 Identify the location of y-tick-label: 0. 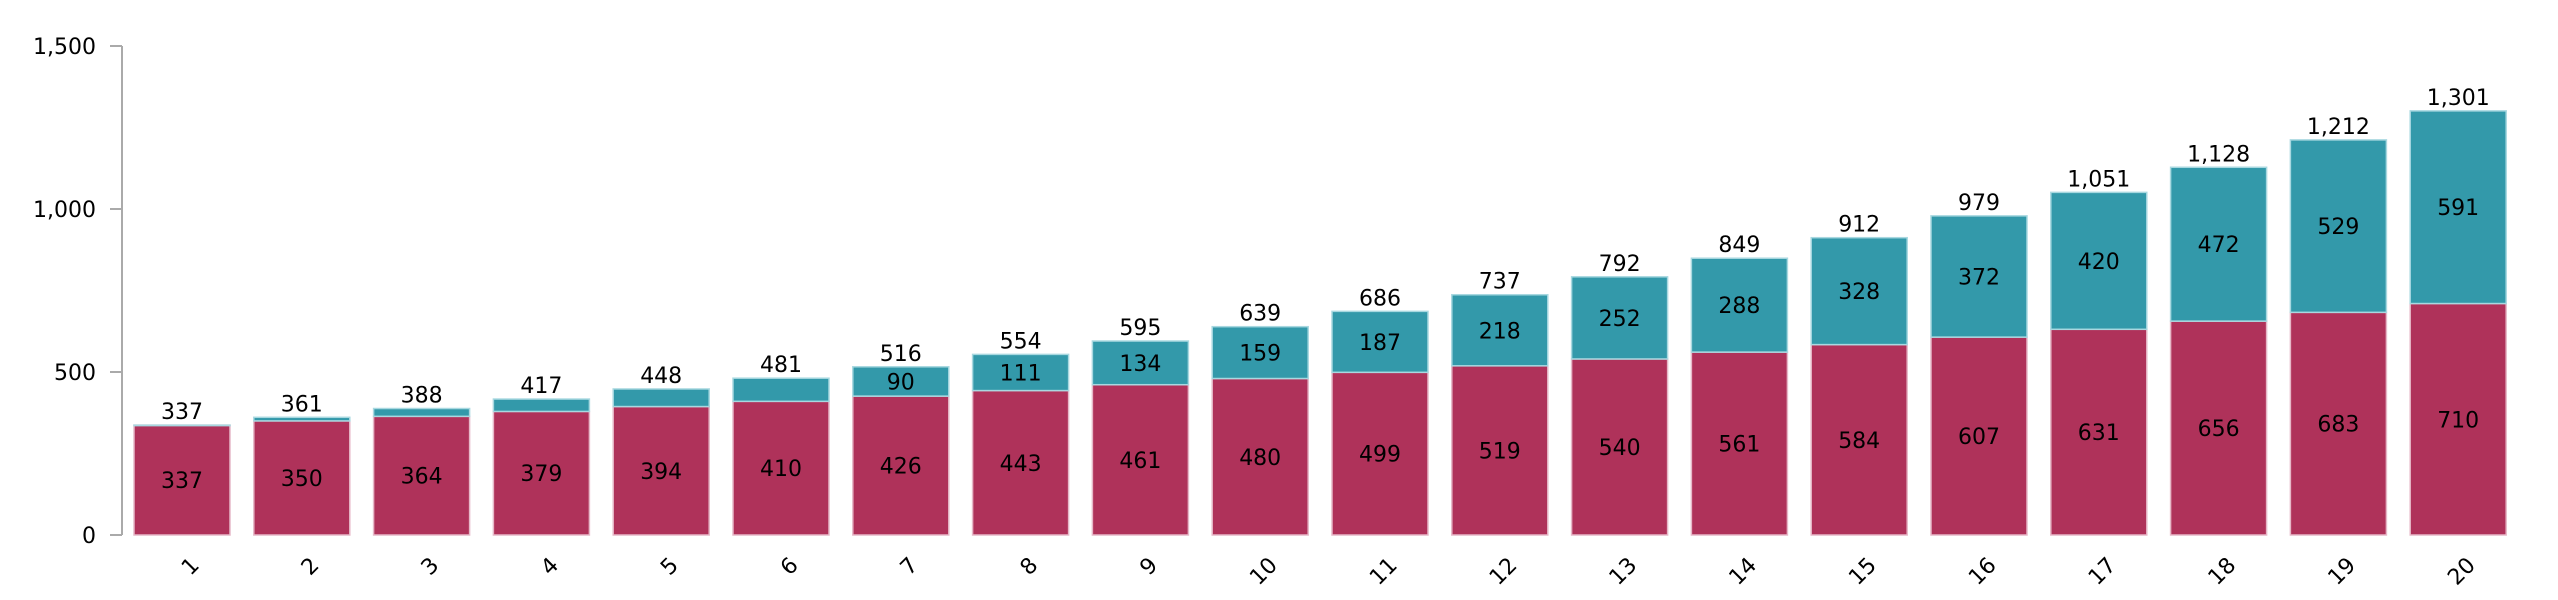
(89, 536).